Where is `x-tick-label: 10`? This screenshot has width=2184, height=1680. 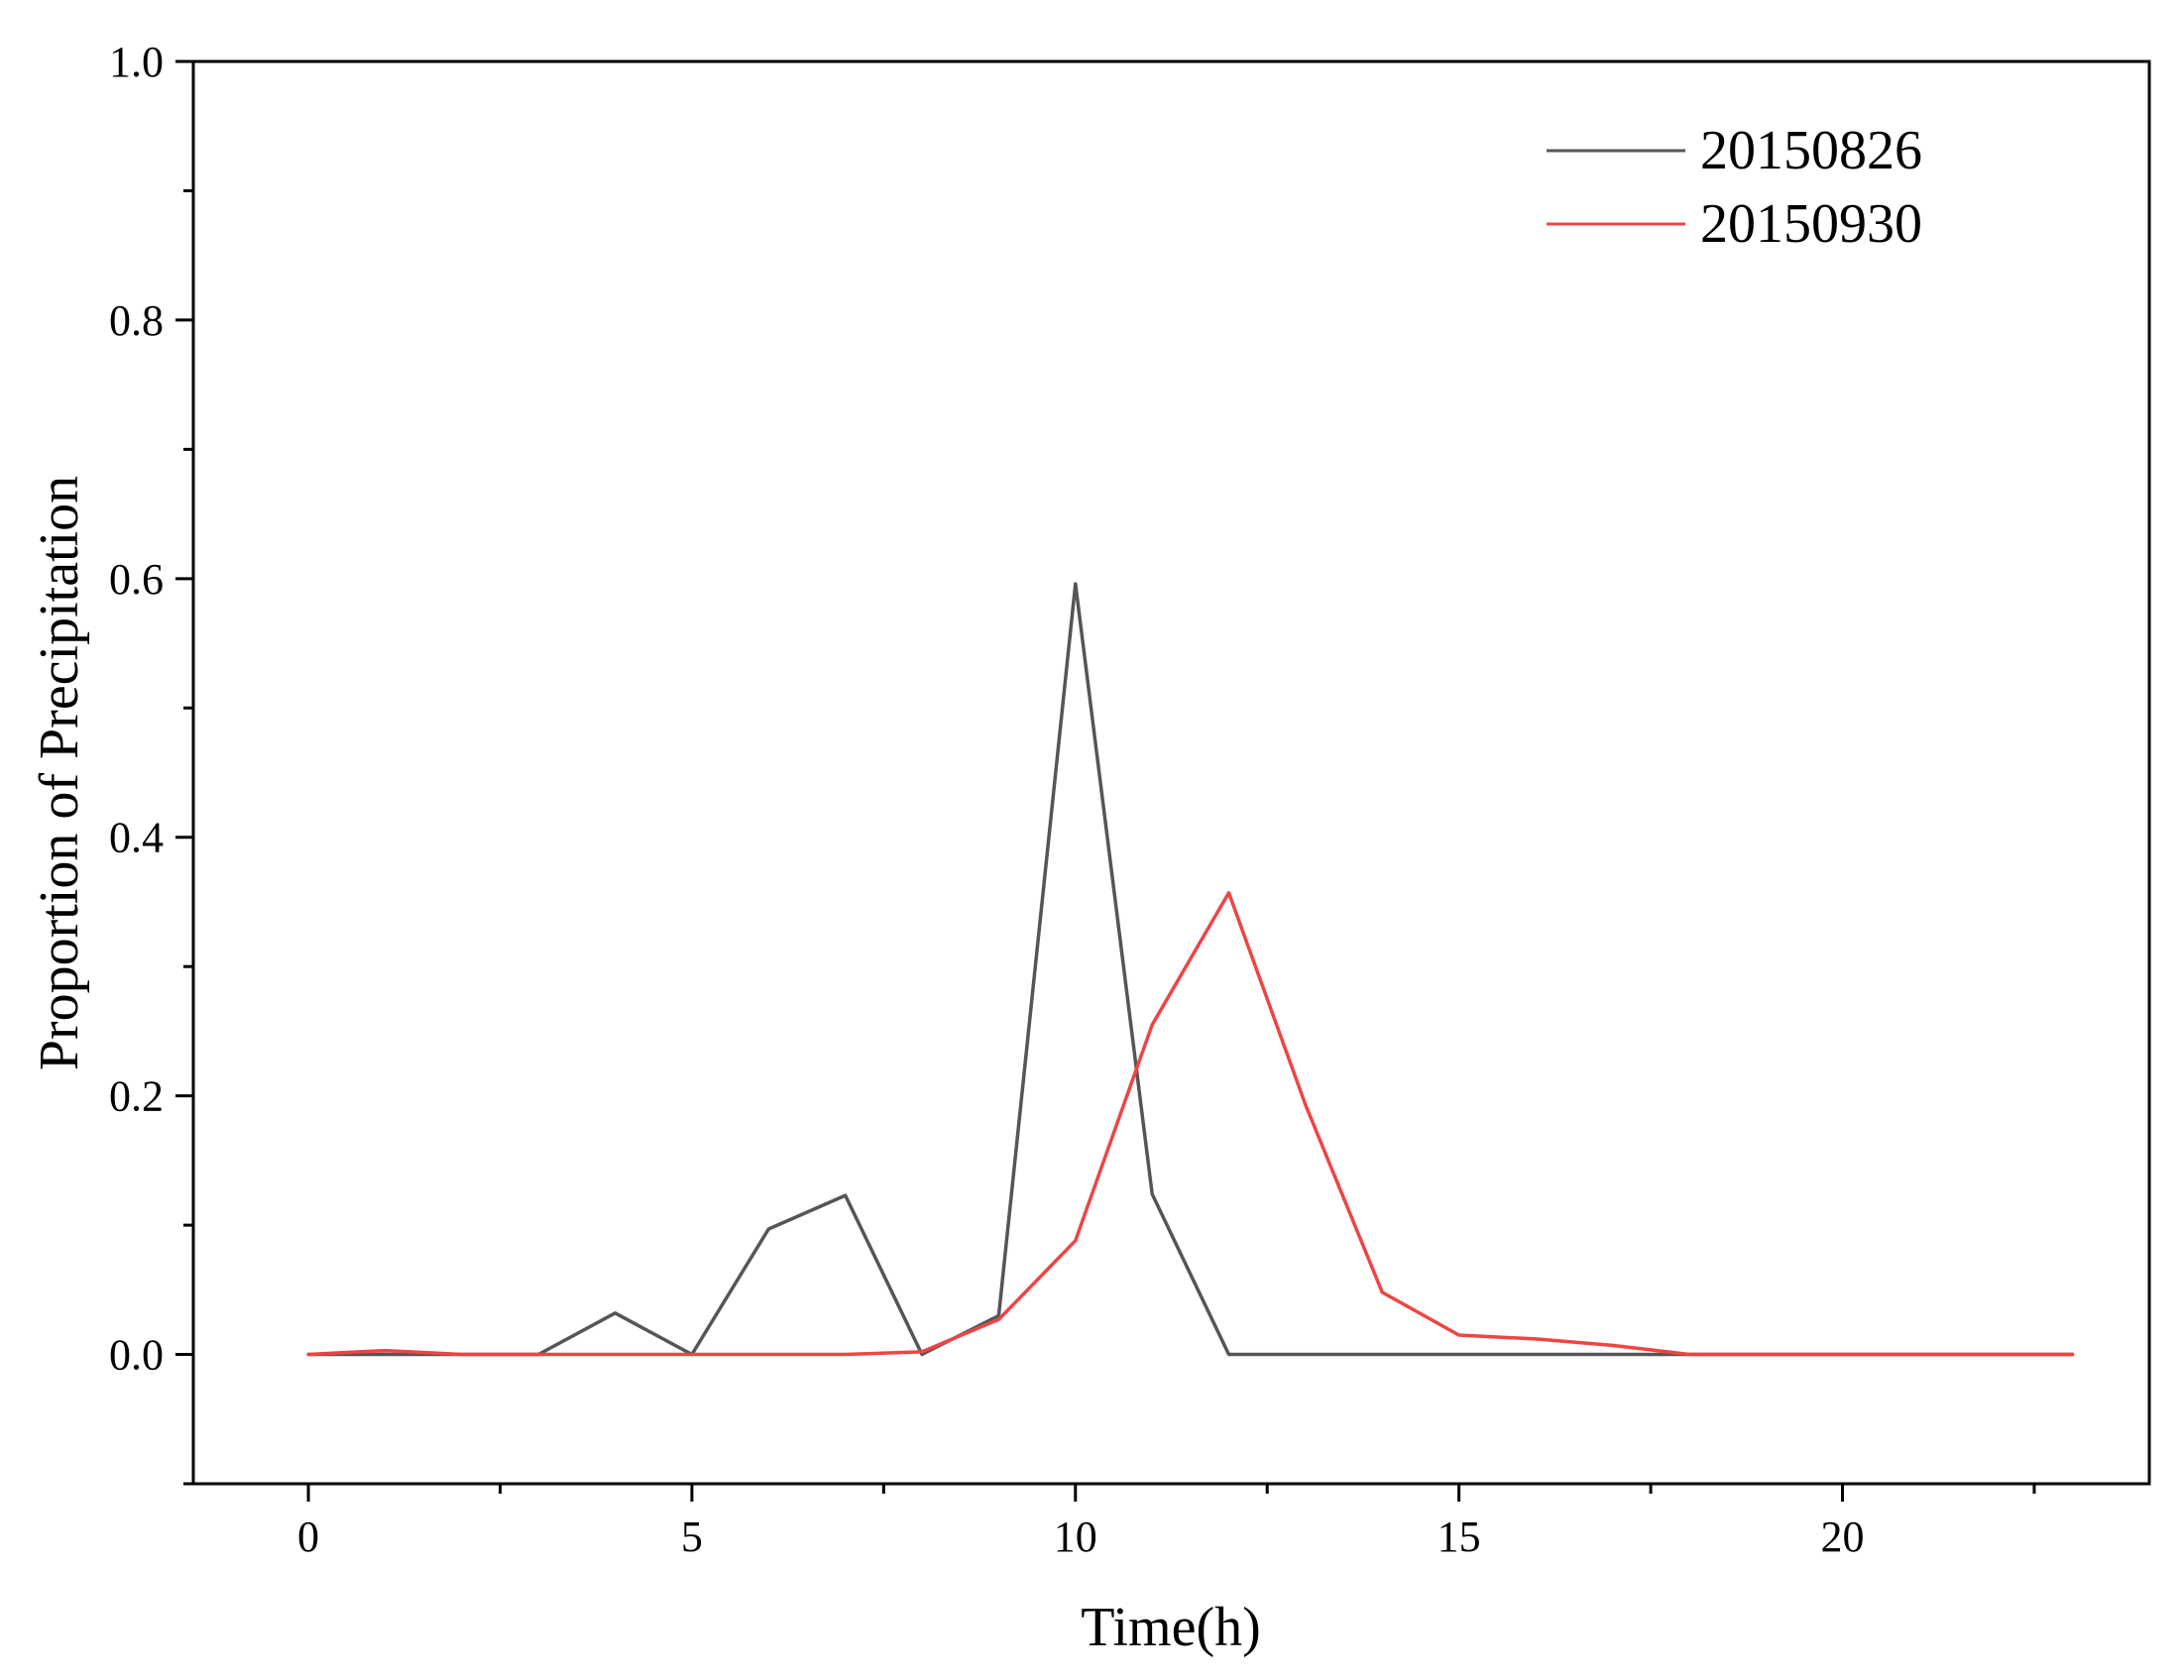
x-tick-label: 10 is located at coordinates (1075, 1536).